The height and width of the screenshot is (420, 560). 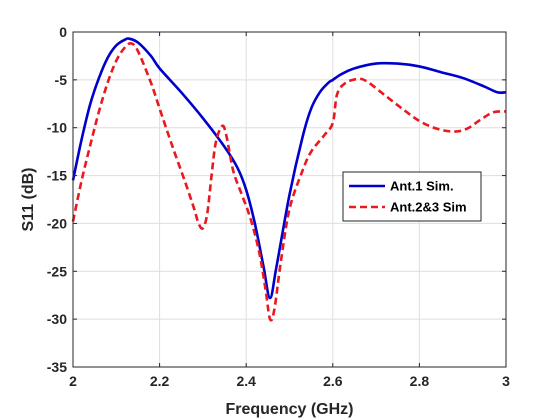 What do you see at coordinates (422, 186) in the screenshot?
I see `legend-label-1: Ant.1 Sim.` at bounding box center [422, 186].